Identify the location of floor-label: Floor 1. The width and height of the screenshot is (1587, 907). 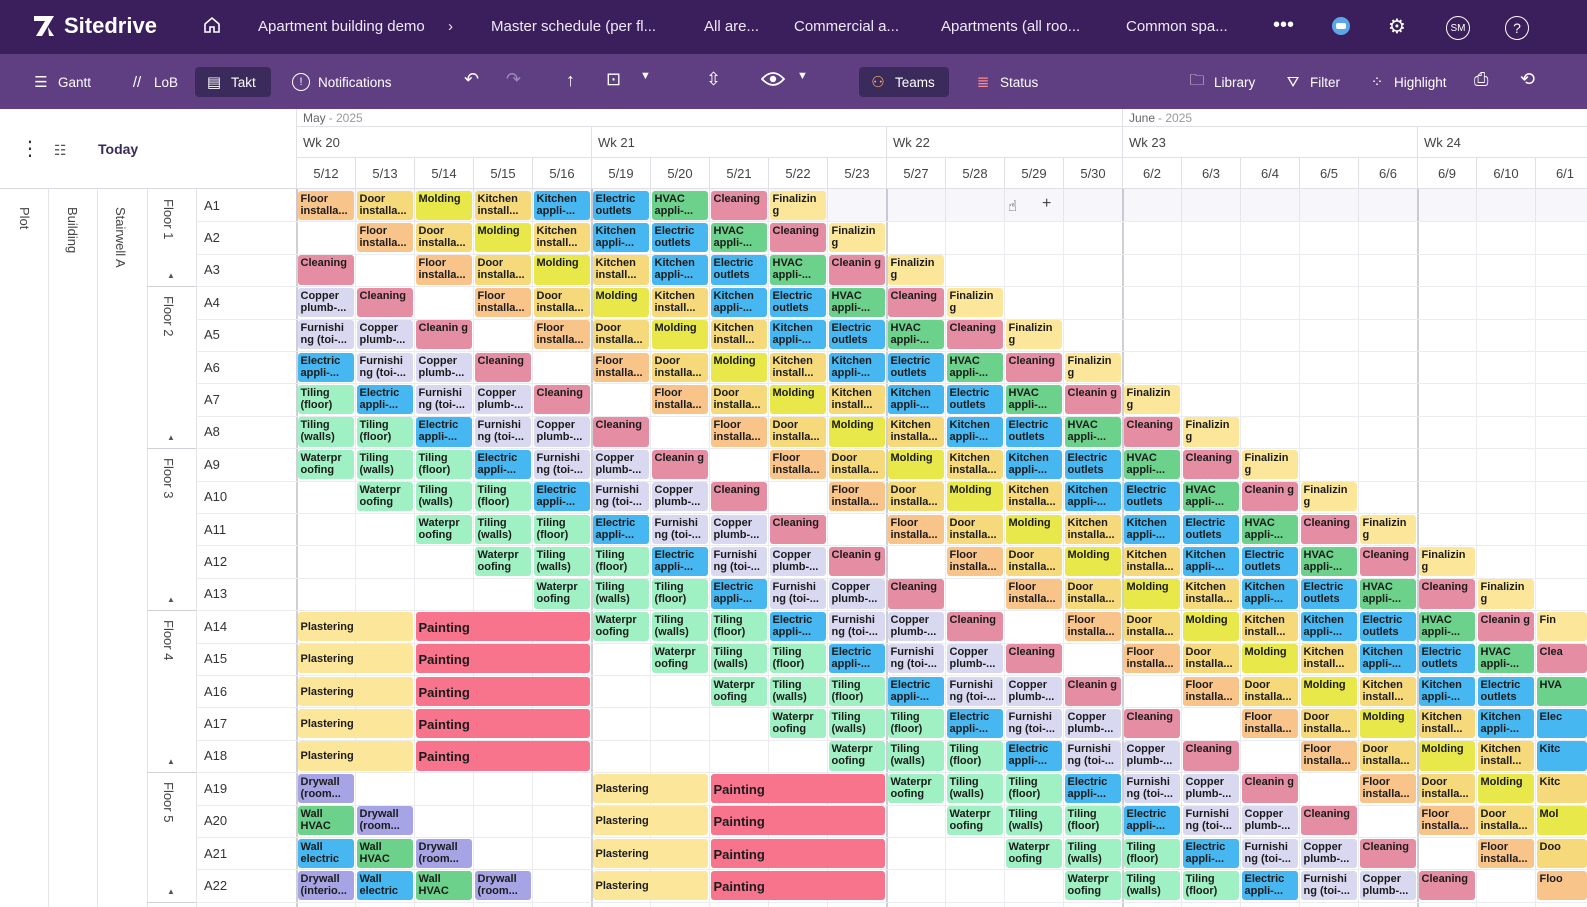
(168, 219).